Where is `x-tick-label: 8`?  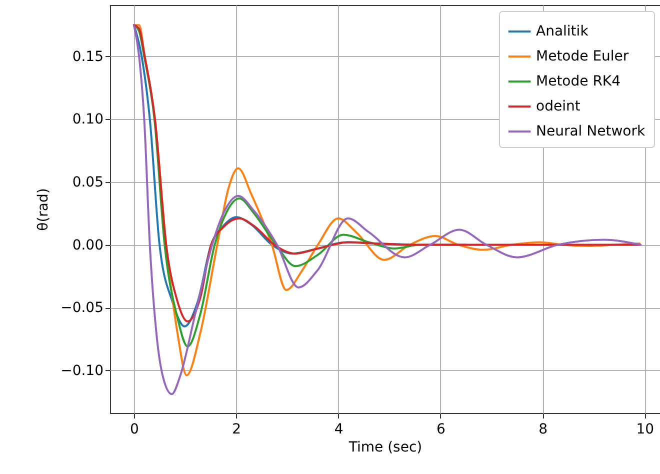 x-tick-label: 8 is located at coordinates (543, 430).